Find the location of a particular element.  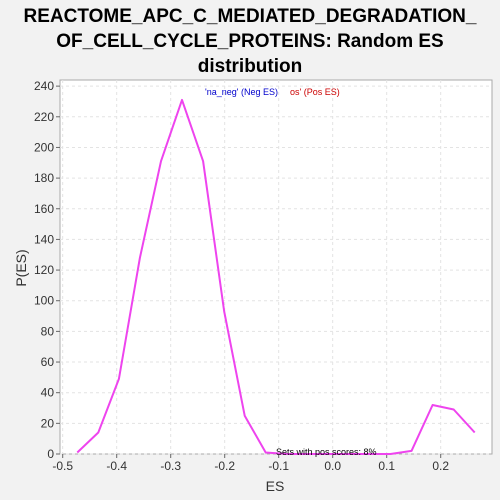

chart-title-line-1: REACTOME_APC_C_MEDIATED_DEGRADATION_ is located at coordinates (250, 16).